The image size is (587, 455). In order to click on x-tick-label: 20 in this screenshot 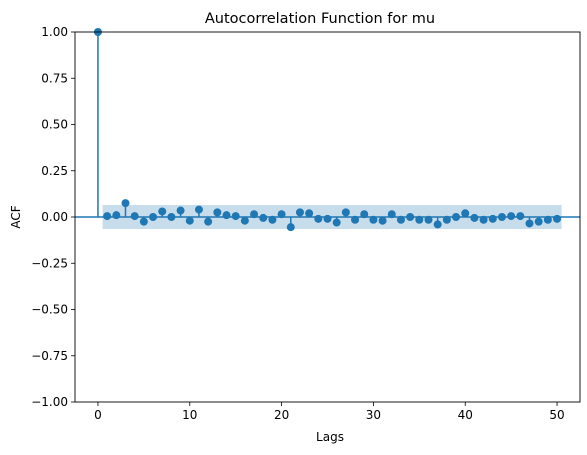, I will do `click(281, 415)`.